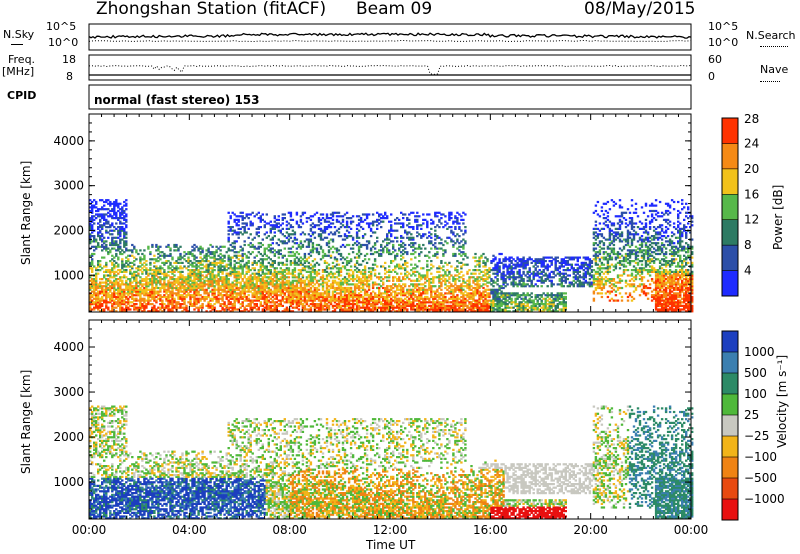 This screenshot has height=554, width=800. I want to click on cpid-value: normal (fast stereo) 153, so click(177, 100).